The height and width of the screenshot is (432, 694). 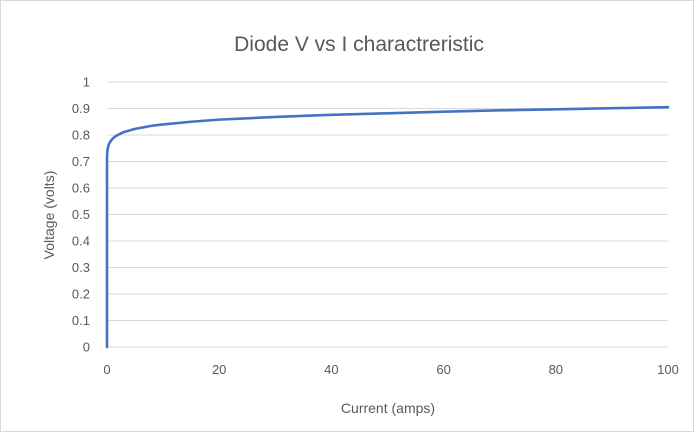 What do you see at coordinates (359, 44) in the screenshot?
I see `chart-title: Diode V vs I charactreristic` at bounding box center [359, 44].